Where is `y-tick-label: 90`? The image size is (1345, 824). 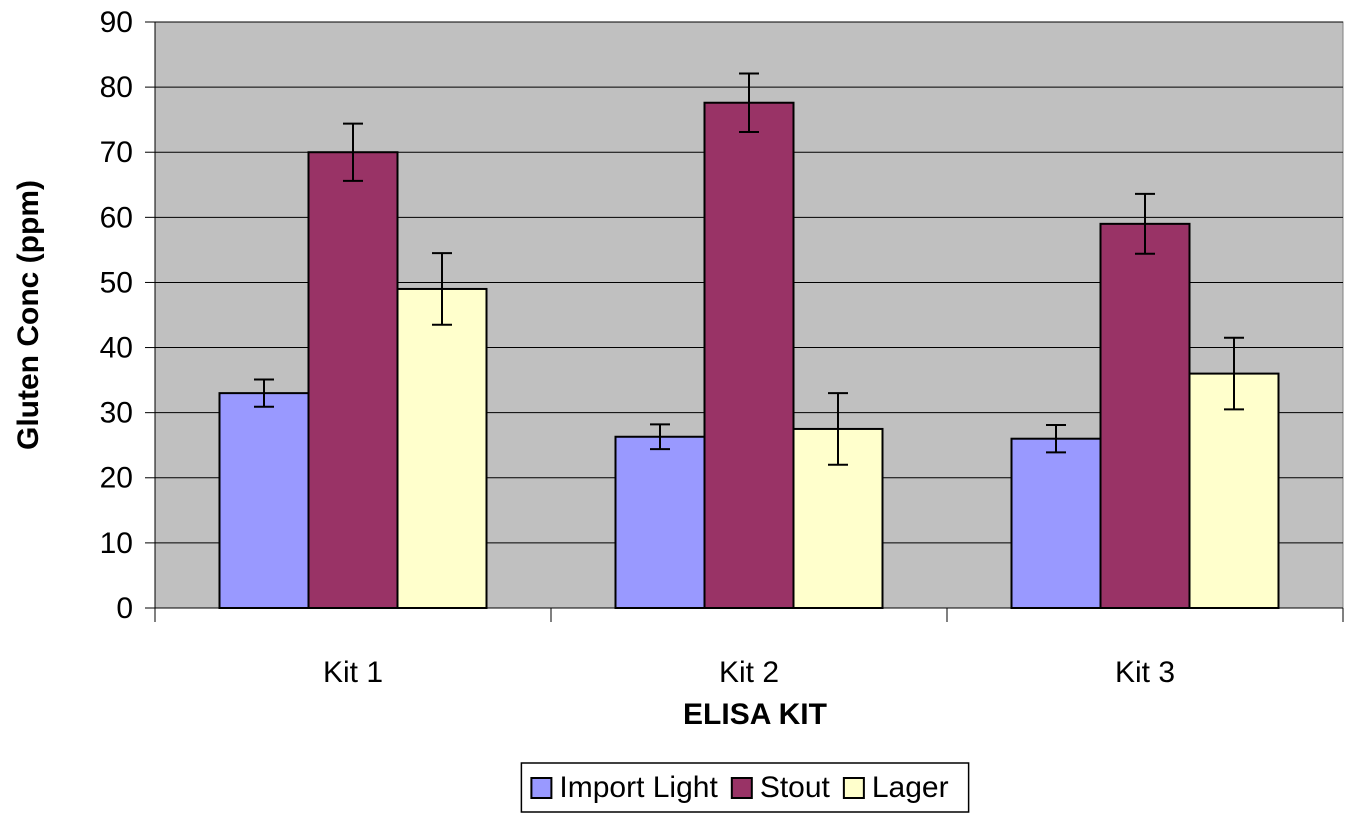
y-tick-label: 90 is located at coordinates (116, 22).